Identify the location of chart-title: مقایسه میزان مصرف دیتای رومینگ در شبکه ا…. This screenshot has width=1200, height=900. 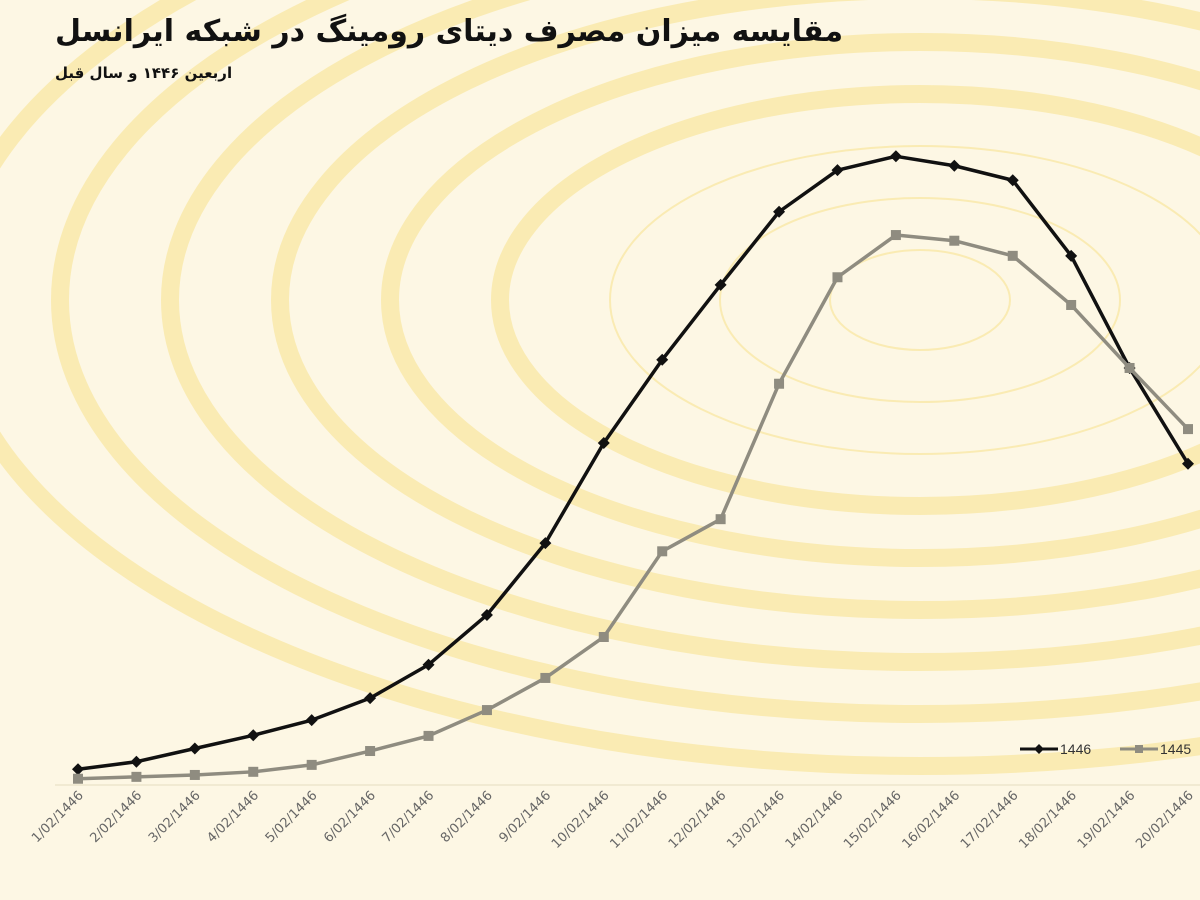
(449, 31).